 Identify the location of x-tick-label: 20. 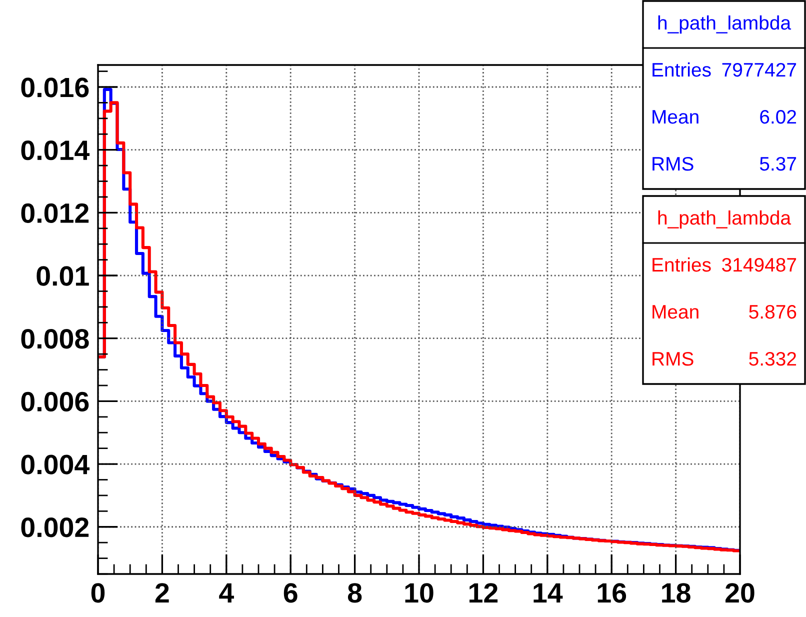
(740, 593).